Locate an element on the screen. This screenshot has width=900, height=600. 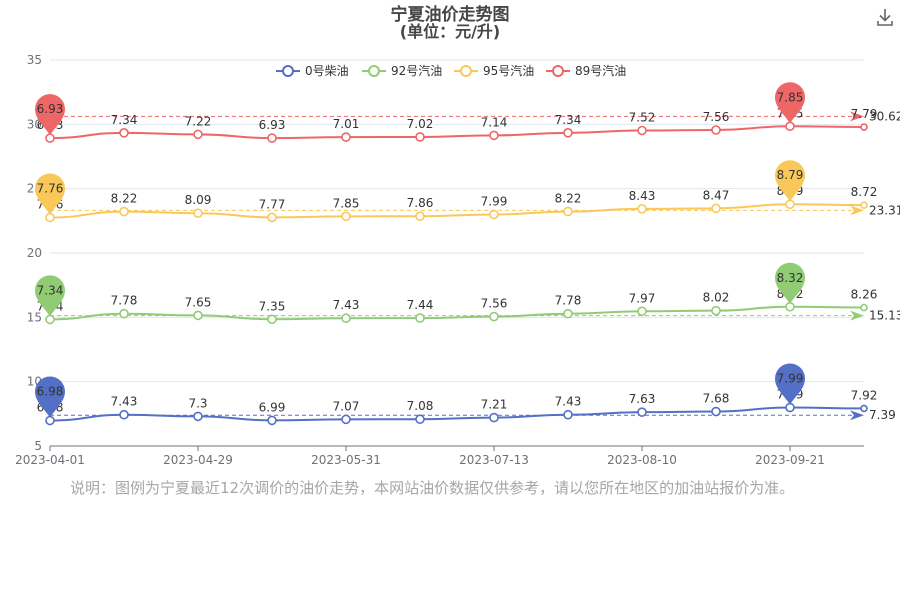
legend-item: 92号汽油 is located at coordinates (402, 70).